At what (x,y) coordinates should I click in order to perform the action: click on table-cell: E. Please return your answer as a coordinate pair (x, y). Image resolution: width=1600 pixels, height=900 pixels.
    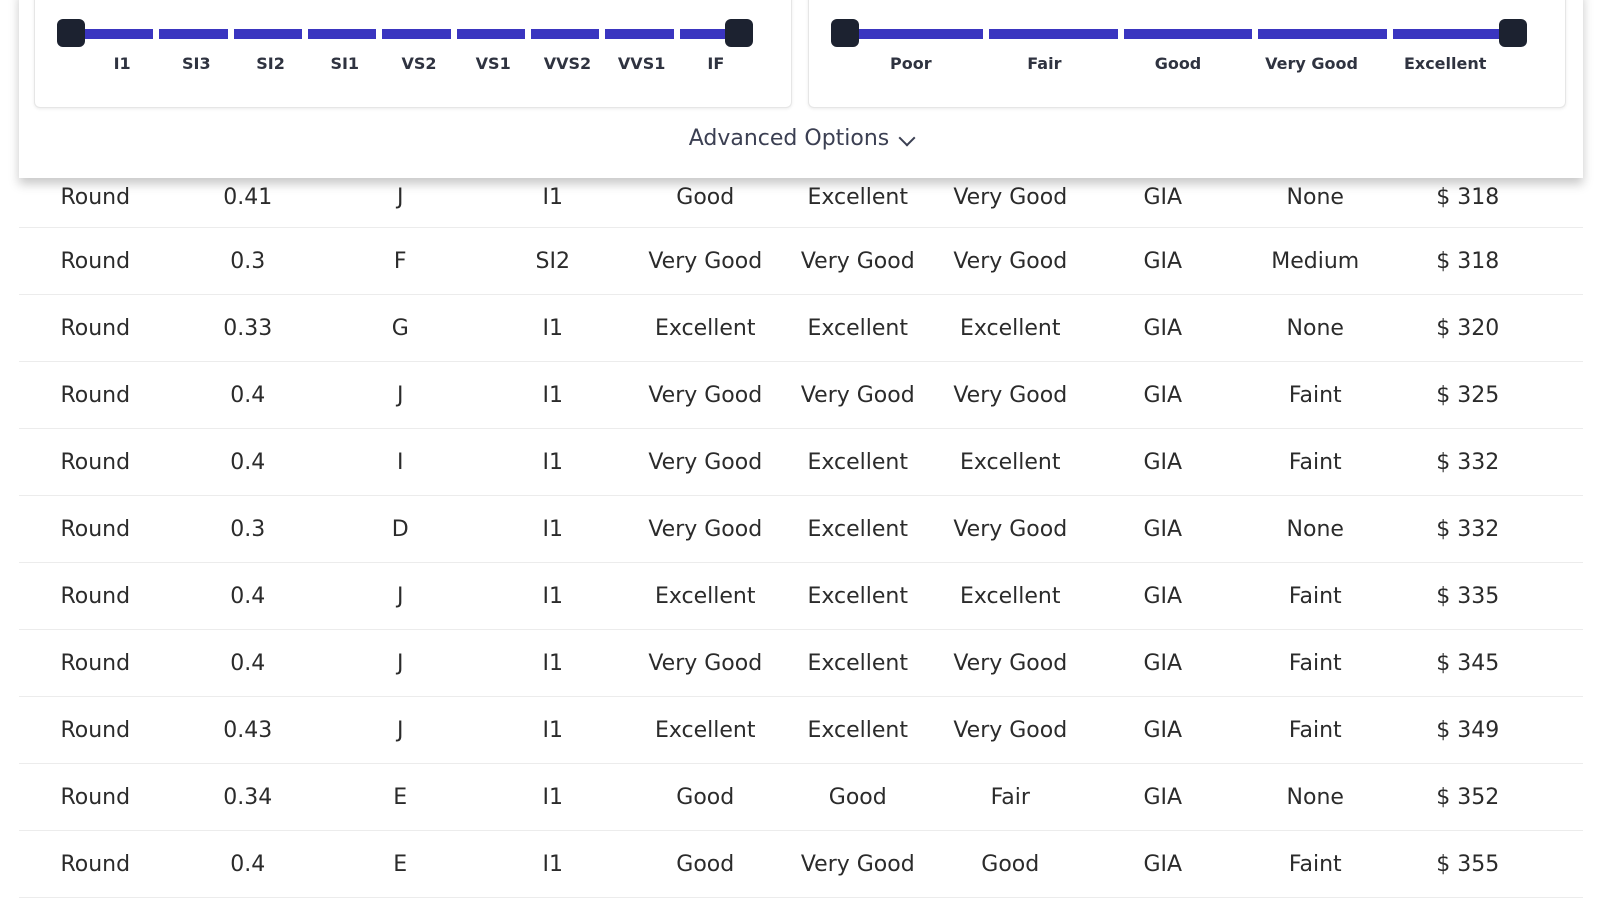
    Looking at the image, I should click on (400, 797).